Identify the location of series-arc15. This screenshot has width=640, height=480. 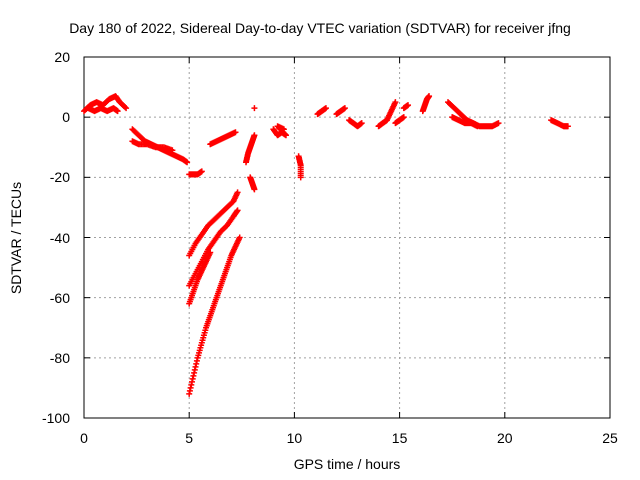
(214, 315).